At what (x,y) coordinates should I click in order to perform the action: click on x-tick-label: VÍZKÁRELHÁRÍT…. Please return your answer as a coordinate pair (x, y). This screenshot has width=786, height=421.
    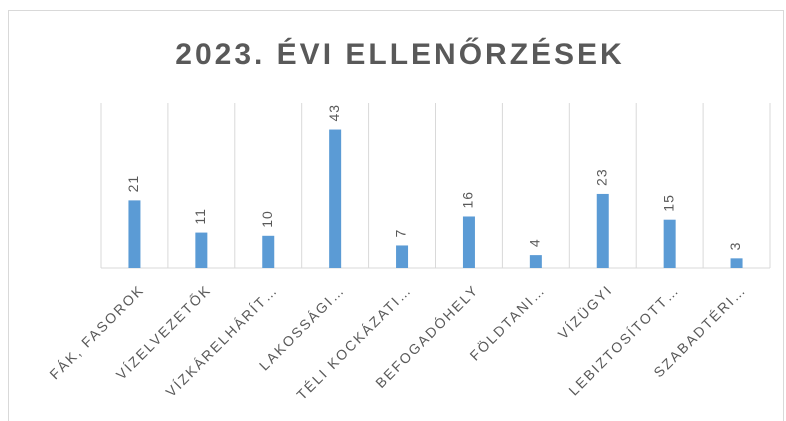
    Looking at the image, I should click on (221, 340).